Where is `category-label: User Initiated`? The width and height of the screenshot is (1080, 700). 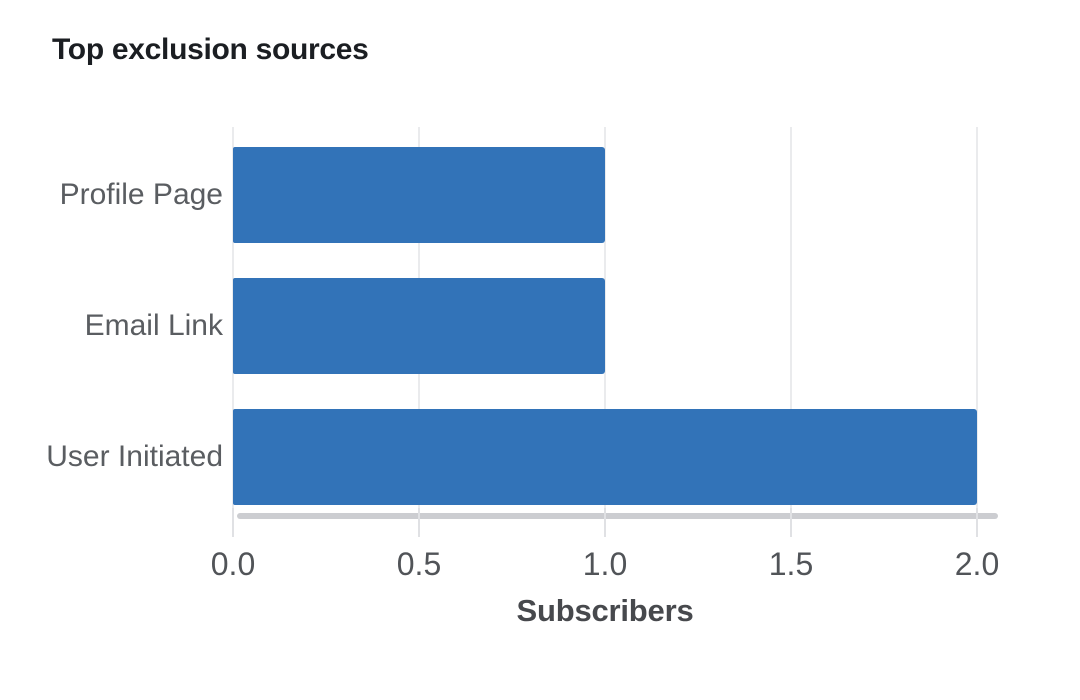 category-label: User Initiated is located at coordinates (134, 456).